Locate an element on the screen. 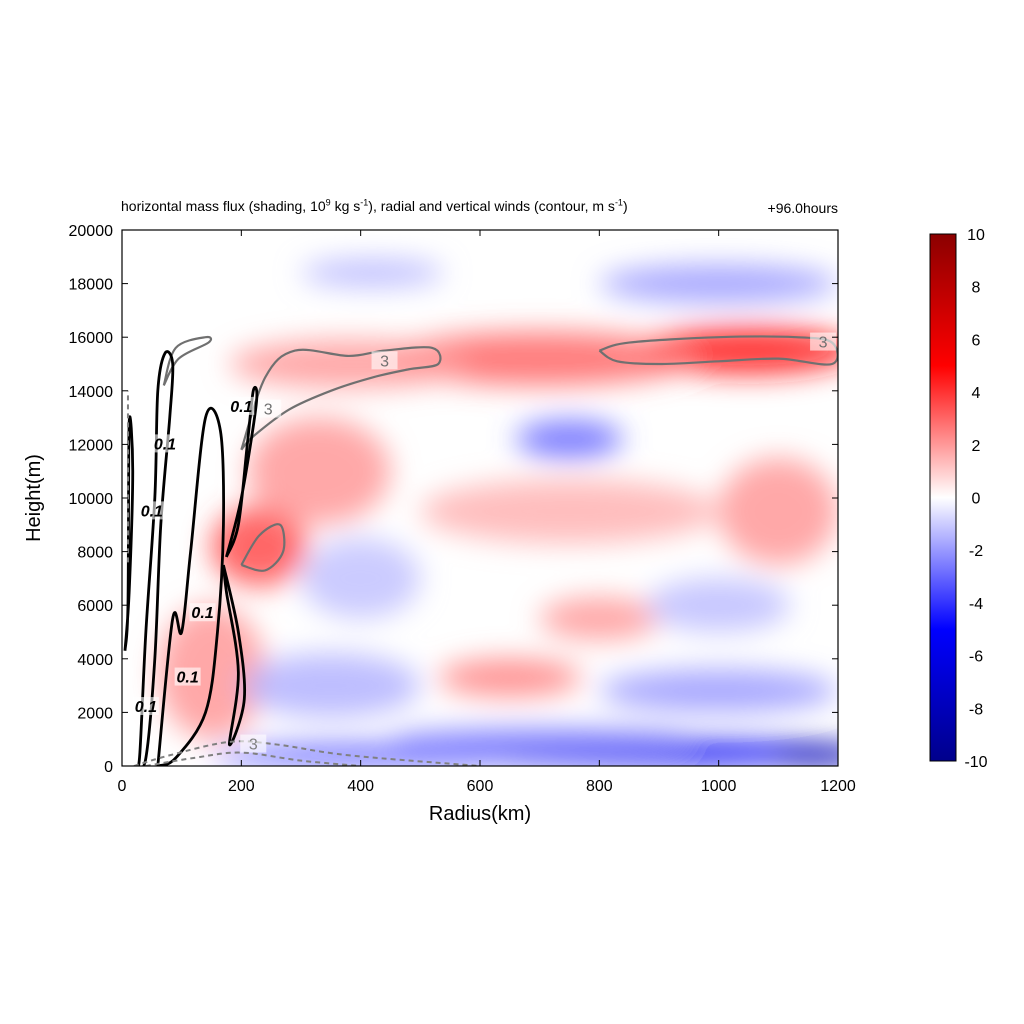 The image size is (1024, 1024). colorbar: -10 -8 -6 -4 -2 0 2 4 6 8 10 is located at coordinates (958, 499).